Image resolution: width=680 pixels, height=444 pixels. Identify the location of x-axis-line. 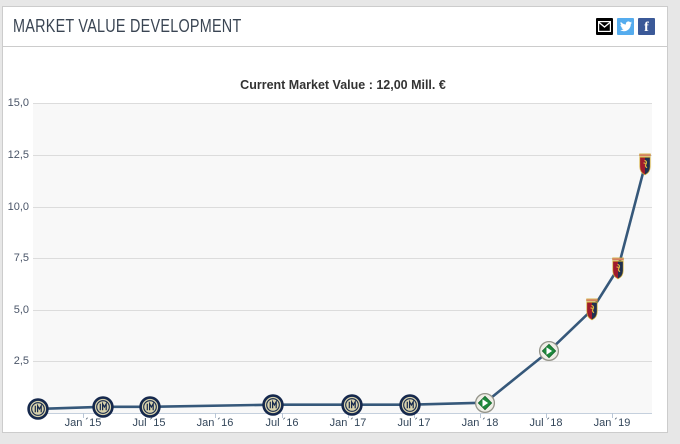
(342, 413).